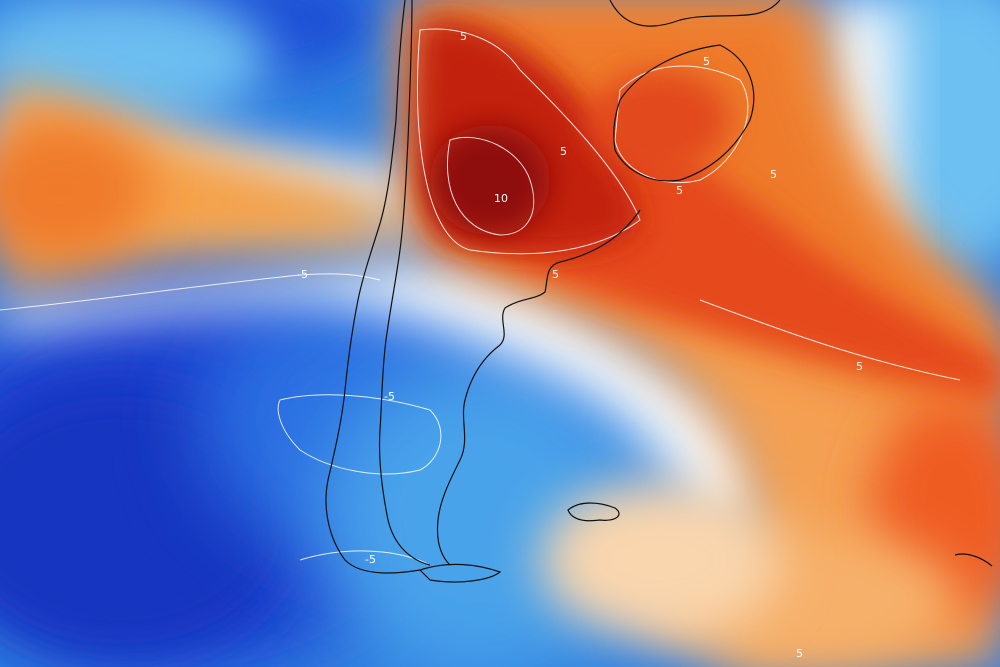 This screenshot has width=1000, height=667. What do you see at coordinates (799, 653) in the screenshot?
I see `contour-label-warm-bottom: 5` at bounding box center [799, 653].